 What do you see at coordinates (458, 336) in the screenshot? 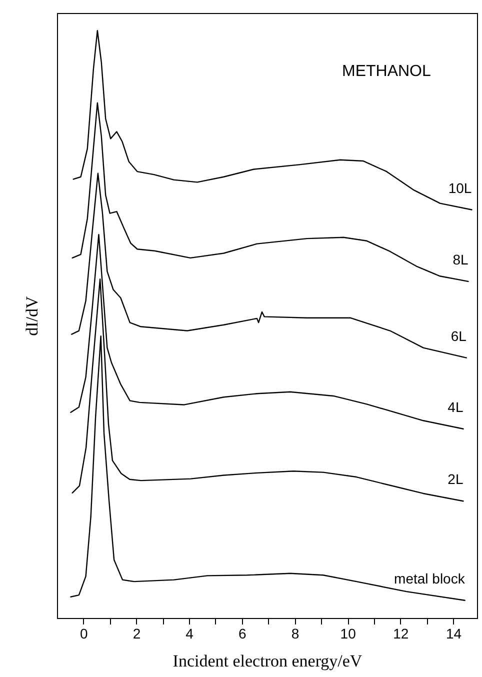
I see `series-label: 6L` at bounding box center [458, 336].